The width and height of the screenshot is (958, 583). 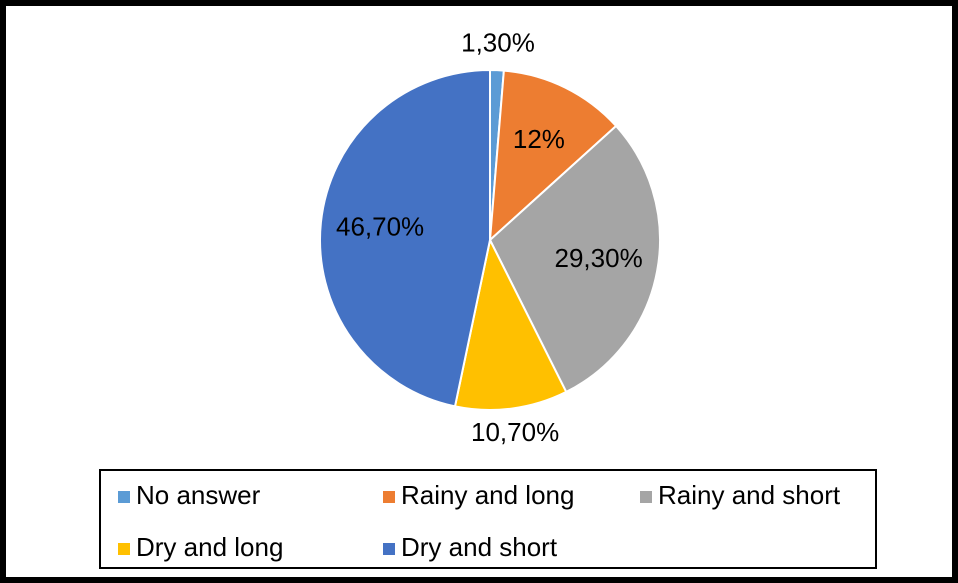 I want to click on data-label: 10,70%, so click(x=515, y=432).